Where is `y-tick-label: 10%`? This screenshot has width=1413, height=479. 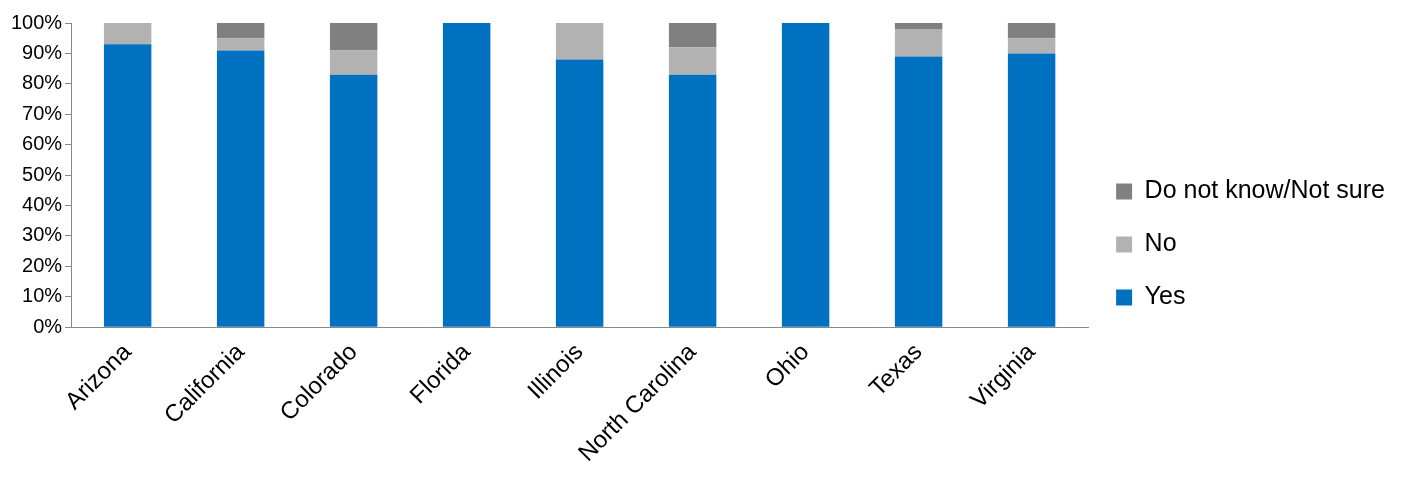 y-tick-label: 10% is located at coordinates (42, 295).